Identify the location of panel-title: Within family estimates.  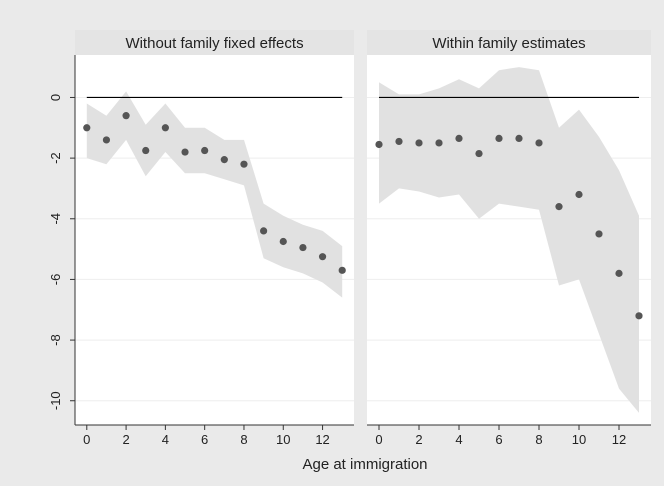
(508, 43).